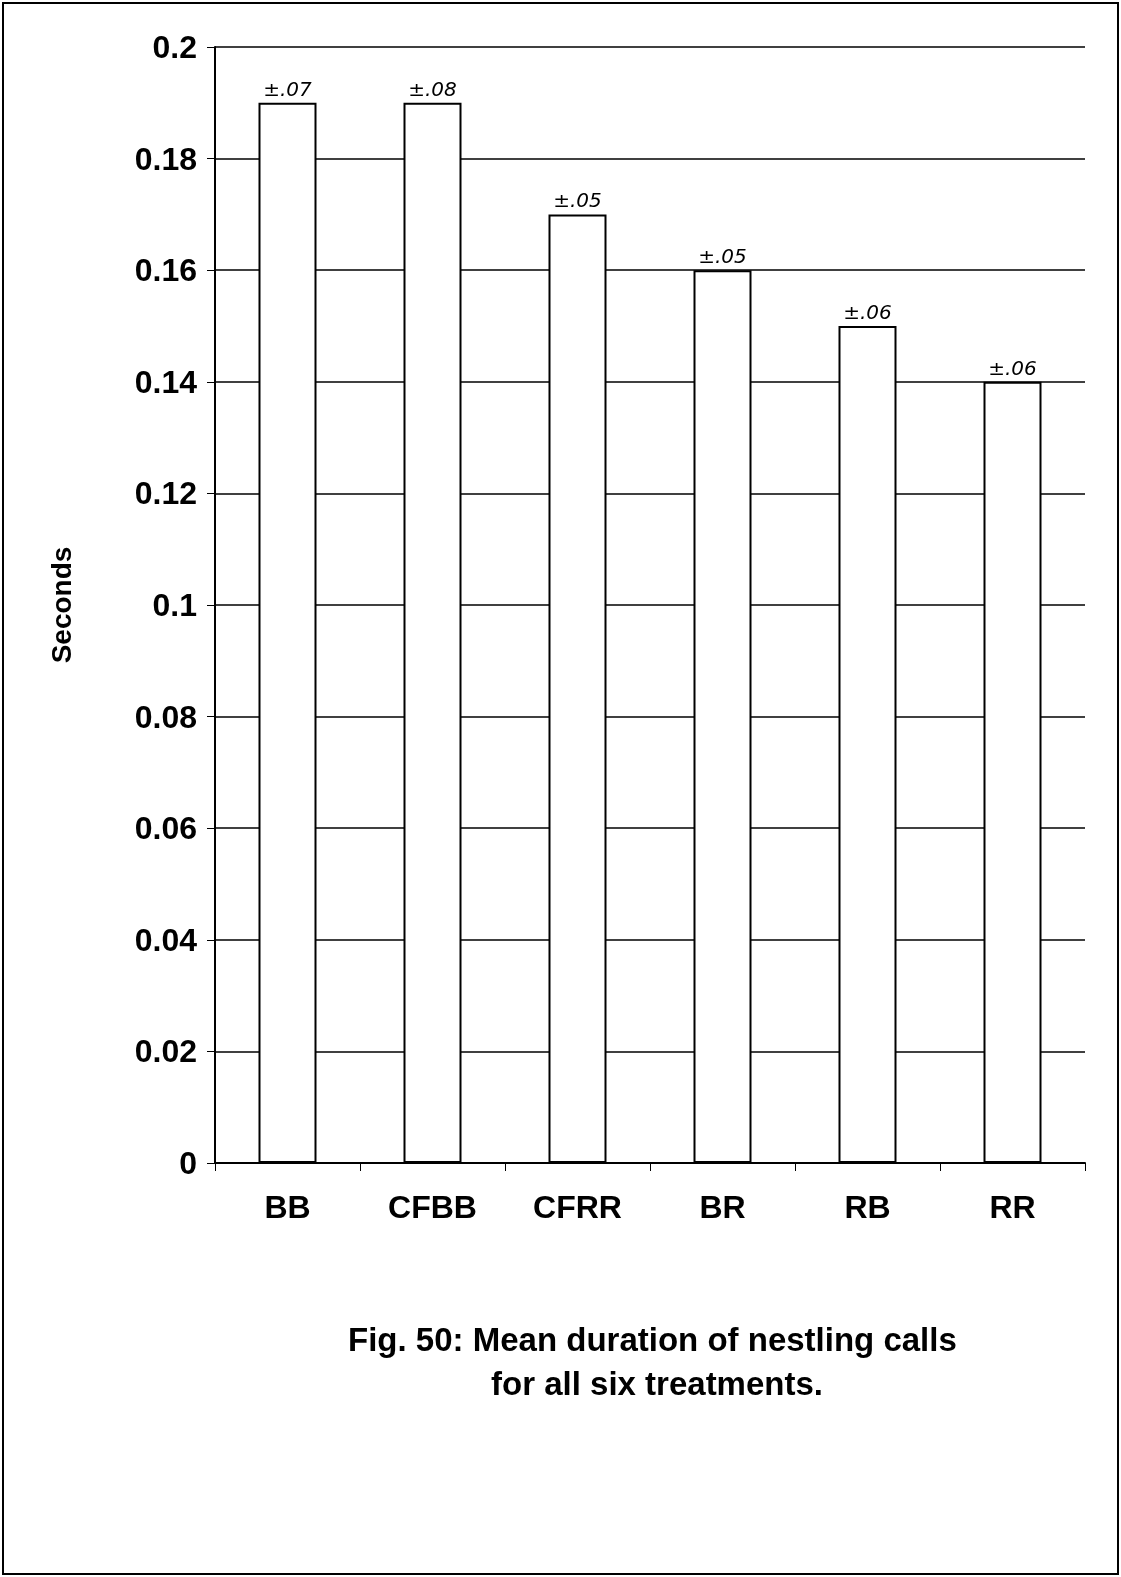 Image resolution: width=1121 pixels, height=1577 pixels. What do you see at coordinates (867, 1207) in the screenshot?
I see `x-tick-label: RB` at bounding box center [867, 1207].